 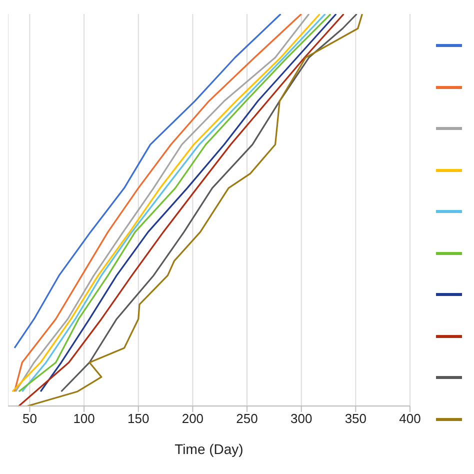 I want to click on x-tick-label: 100, so click(x=84, y=418).